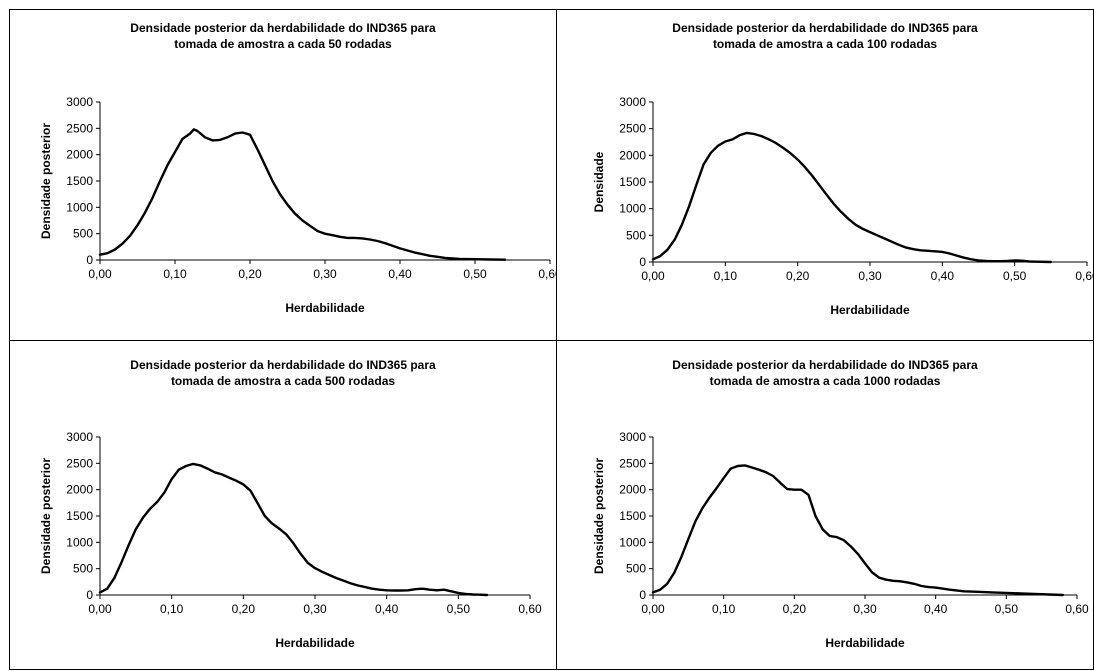  I want to click on y-axis-label: Densidade, so click(599, 181).